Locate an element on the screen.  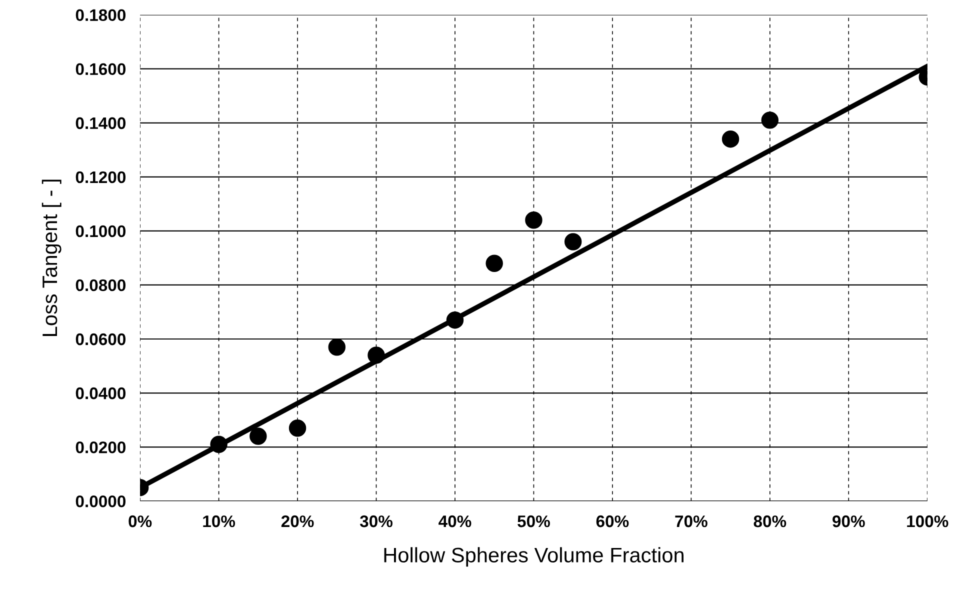
x-tick-label: 40% is located at coordinates (455, 521).